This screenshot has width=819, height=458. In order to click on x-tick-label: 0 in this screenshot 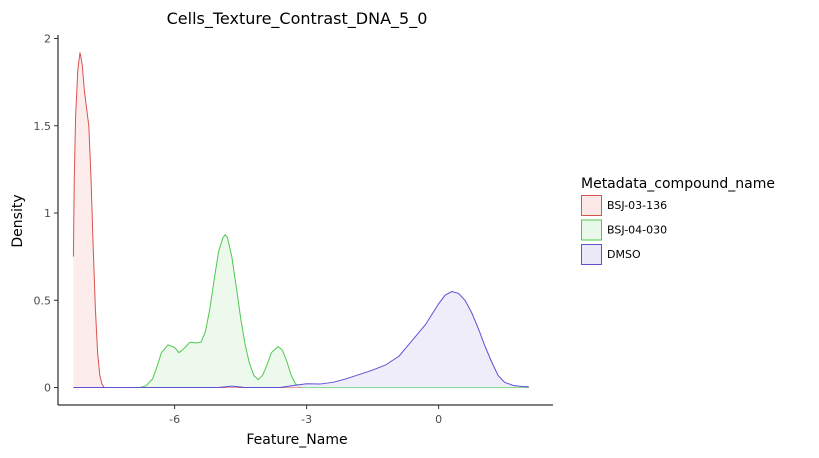, I will do `click(438, 419)`.